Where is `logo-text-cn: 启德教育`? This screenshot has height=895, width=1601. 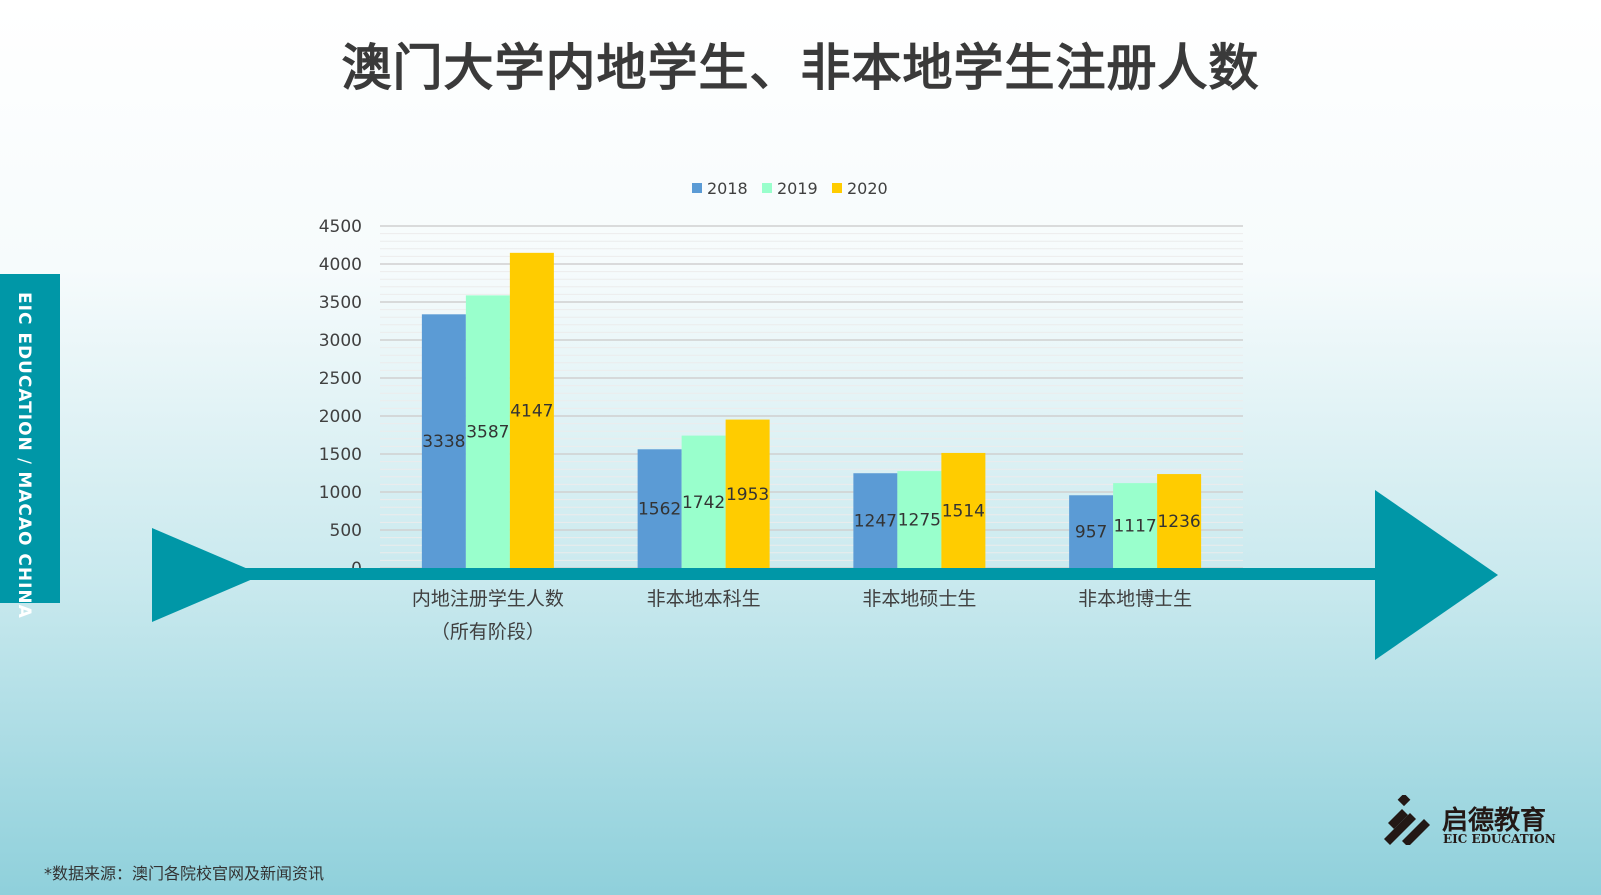
logo-text-cn: 启德教育 is located at coordinates (1494, 821).